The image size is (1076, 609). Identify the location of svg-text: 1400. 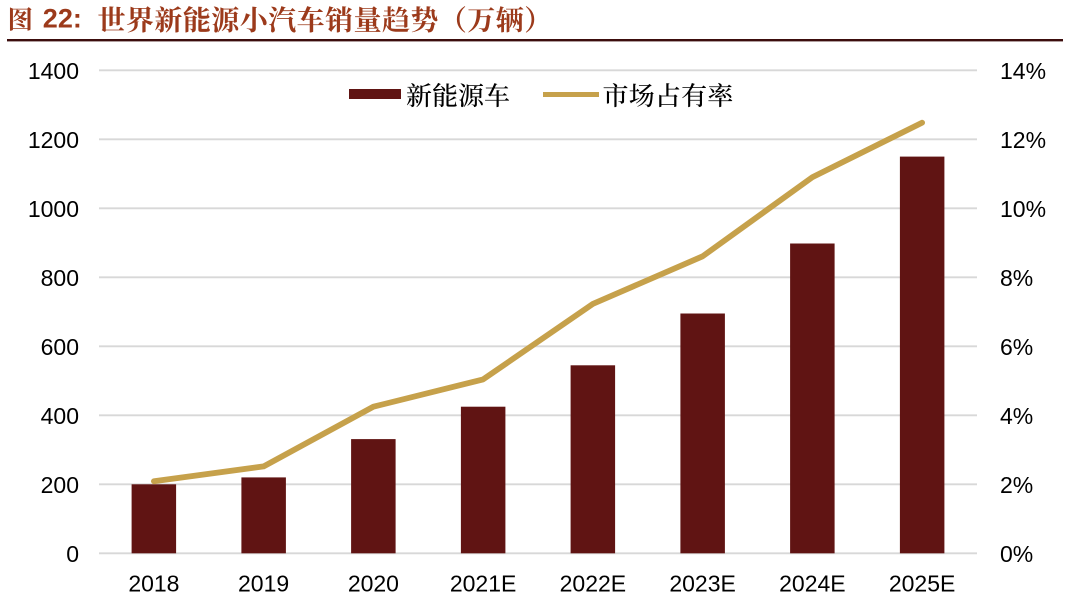
(53, 71).